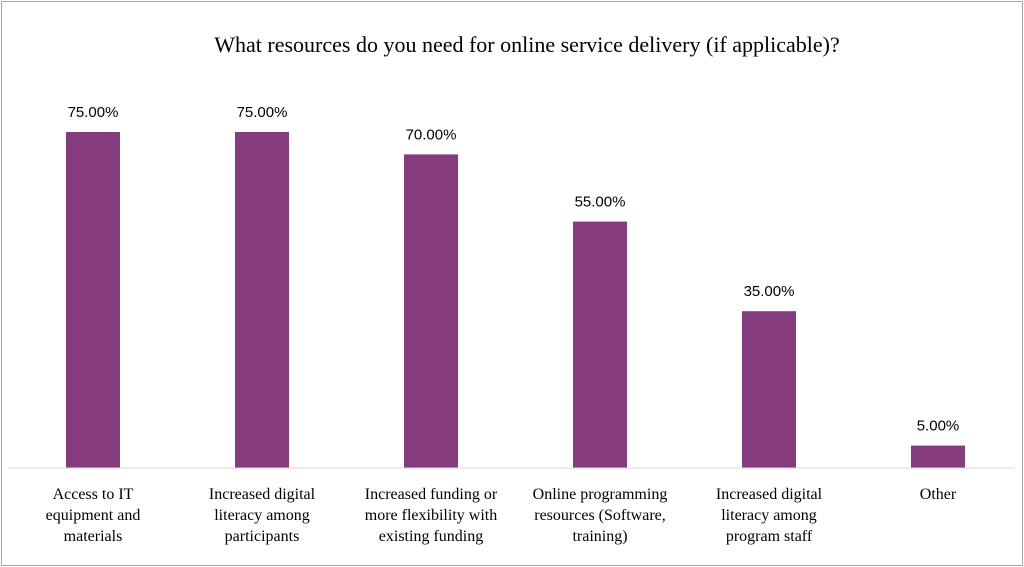 This screenshot has height=567, width=1024. I want to click on data-label-6: 5.00%, so click(938, 426).